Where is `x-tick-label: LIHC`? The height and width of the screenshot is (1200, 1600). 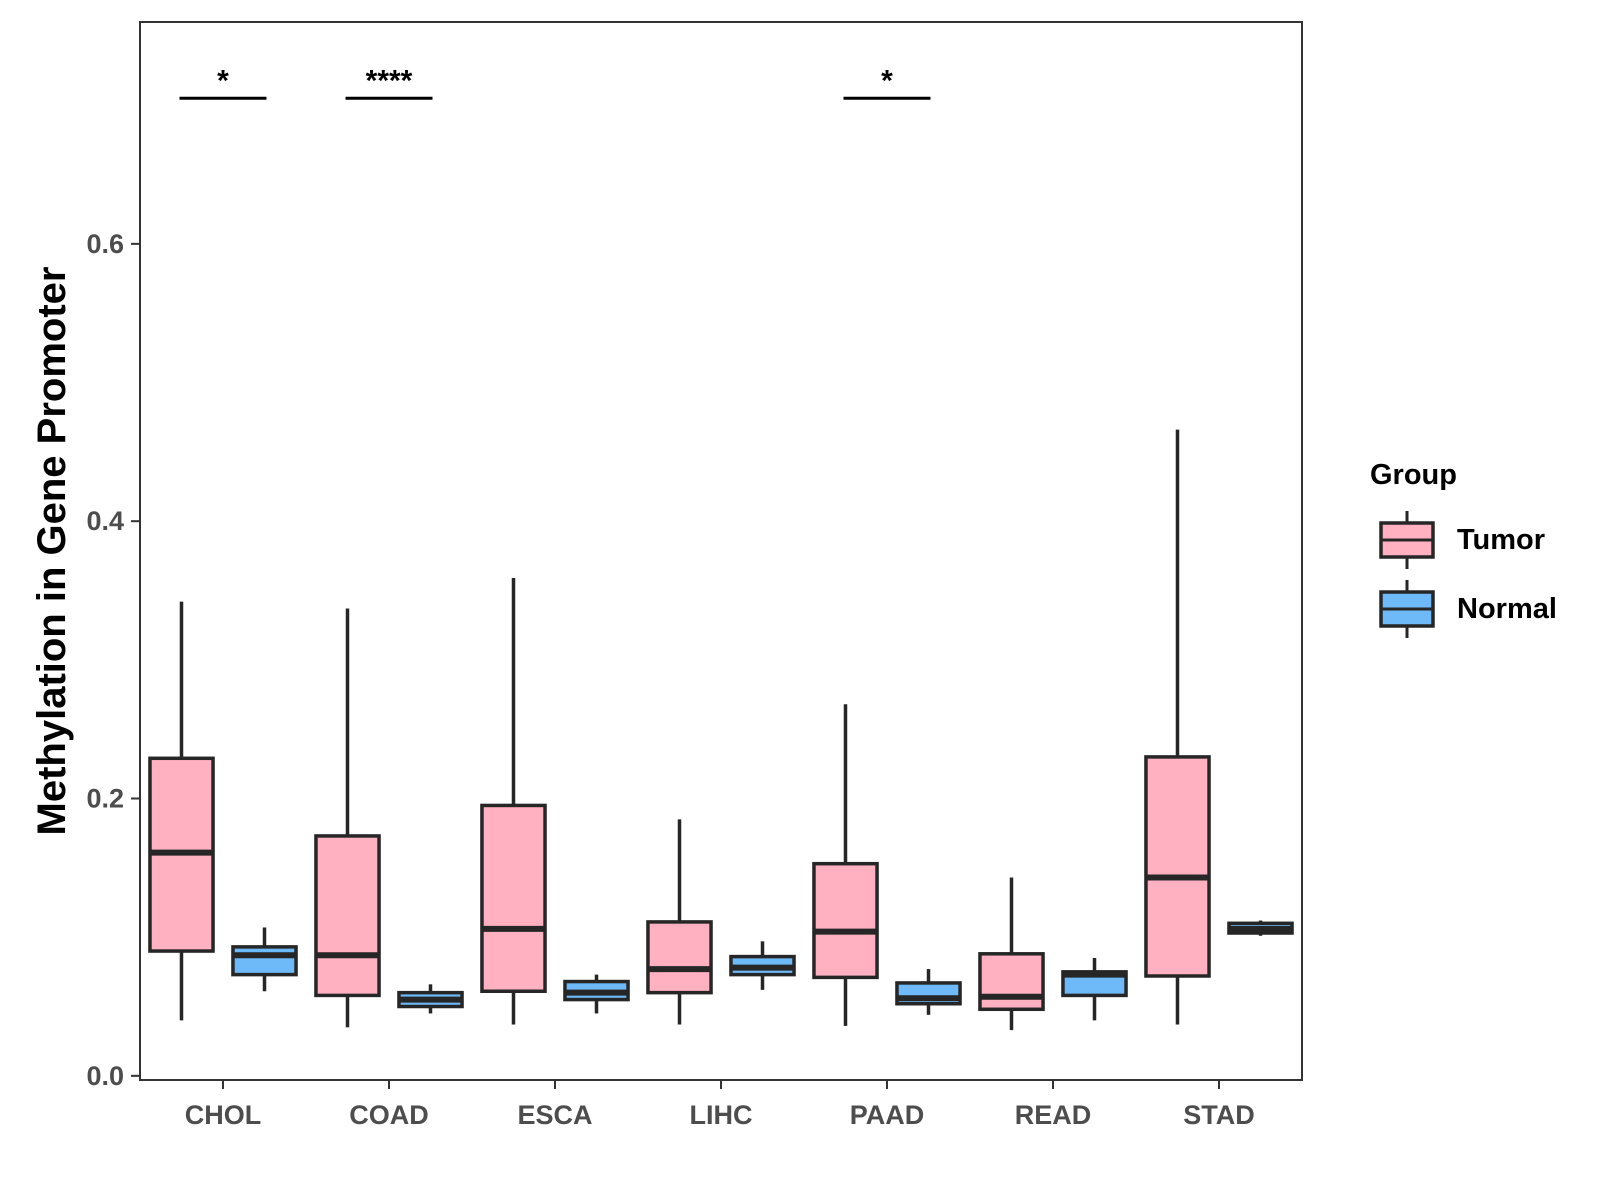
x-tick-label: LIHC is located at coordinates (721, 1115).